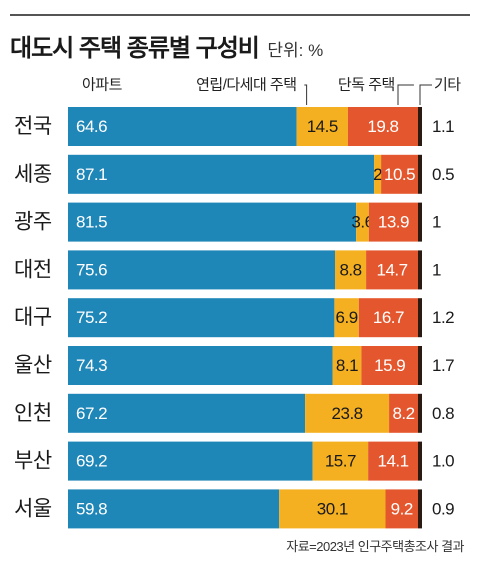  What do you see at coordinates (443, 413) in the screenshot?
I see `value-label: 0.8` at bounding box center [443, 413].